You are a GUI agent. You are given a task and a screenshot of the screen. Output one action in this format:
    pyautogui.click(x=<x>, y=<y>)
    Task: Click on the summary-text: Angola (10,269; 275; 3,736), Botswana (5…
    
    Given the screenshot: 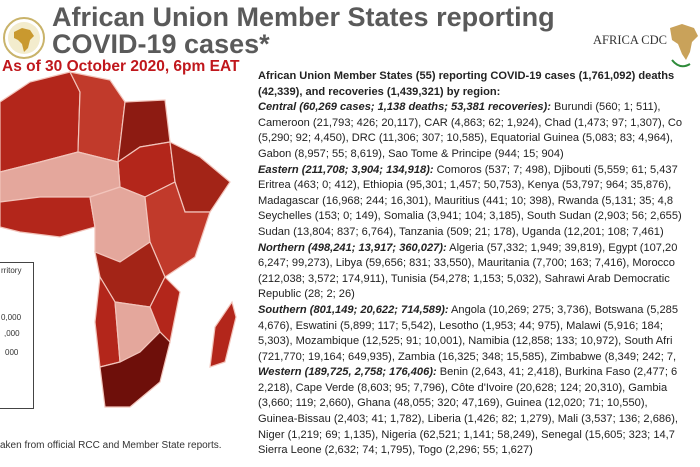 What is the action you would take?
    pyautogui.click(x=563, y=309)
    